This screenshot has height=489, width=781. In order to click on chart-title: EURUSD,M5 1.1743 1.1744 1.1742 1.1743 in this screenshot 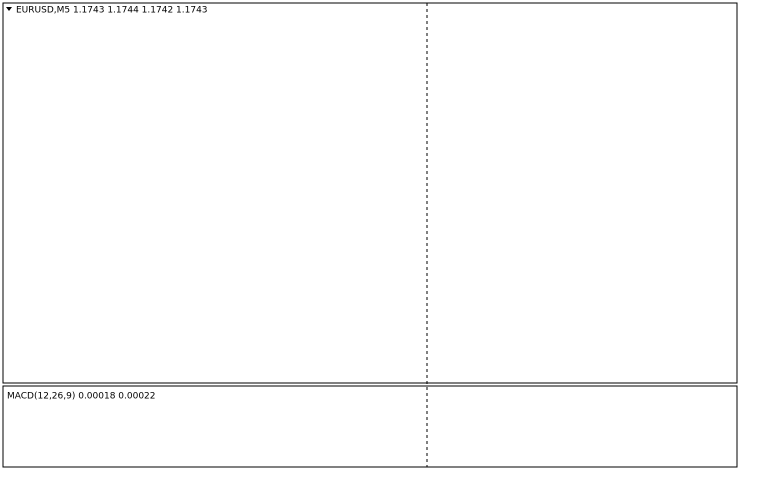, I will do `click(112, 11)`.